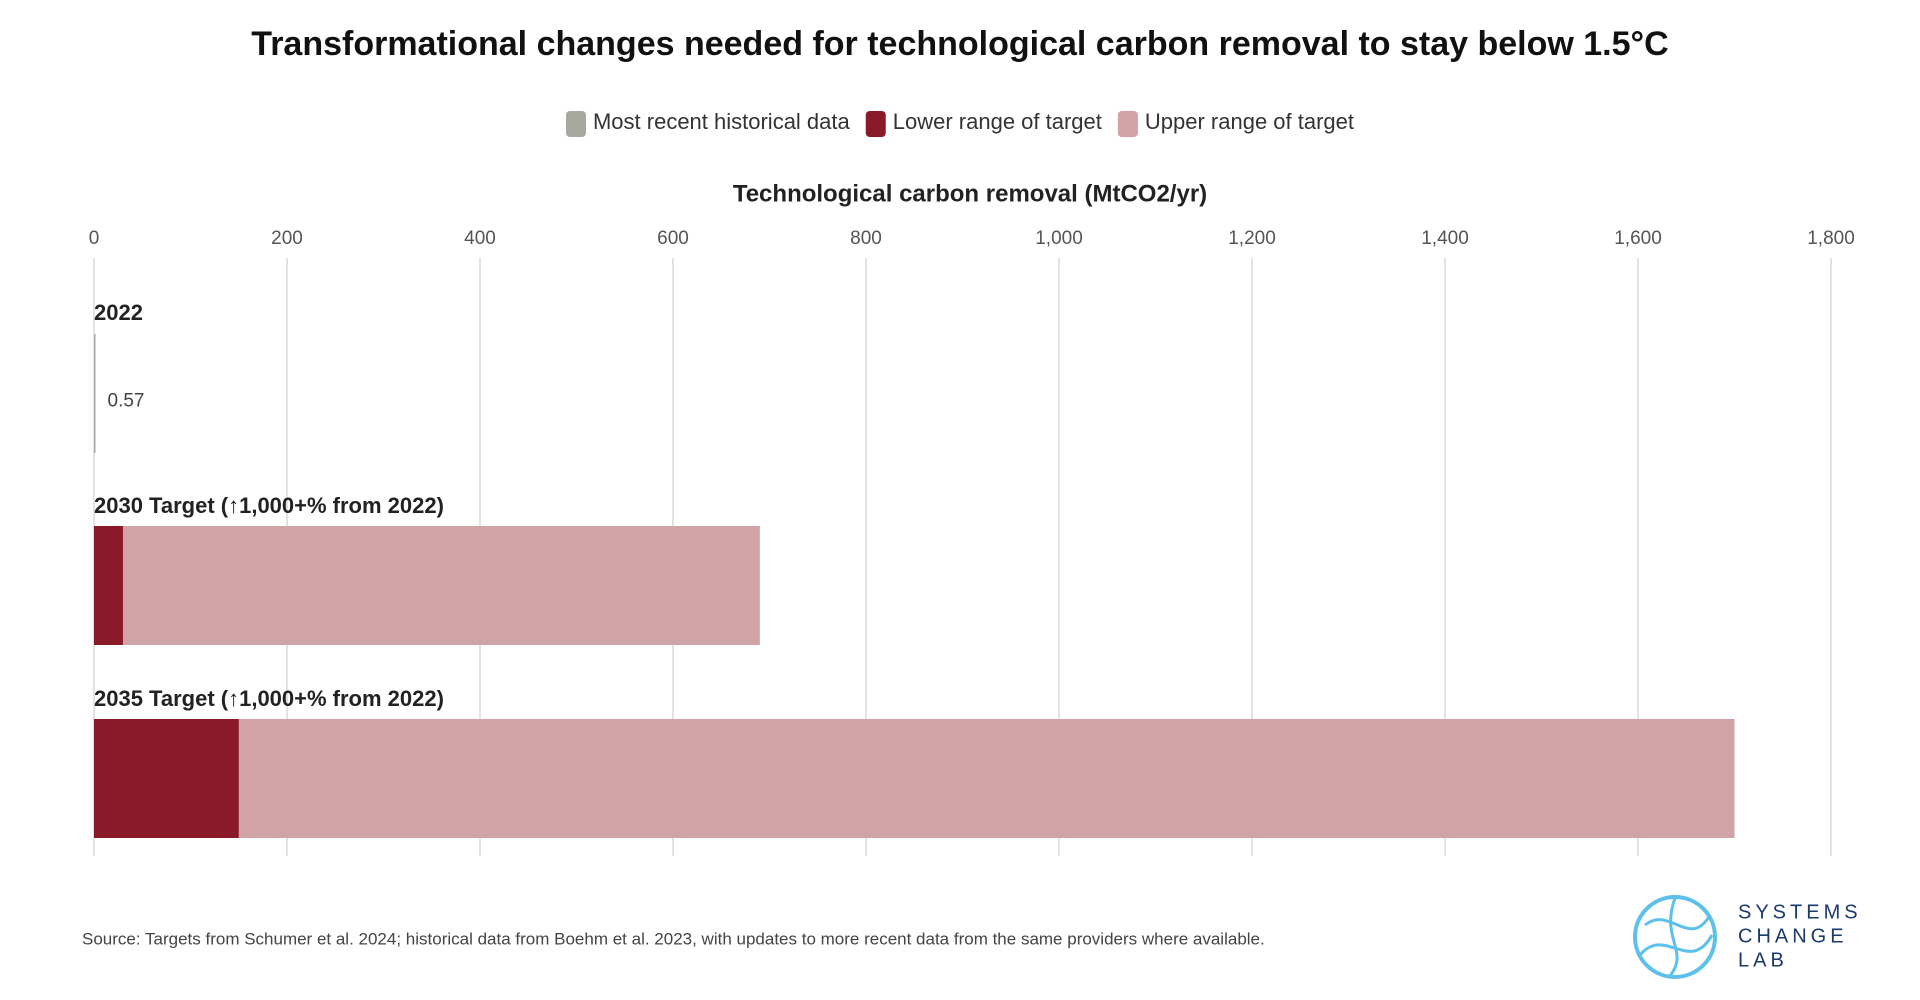 This screenshot has width=1920, height=1000. I want to click on logo-text: LAB, so click(1763, 960).